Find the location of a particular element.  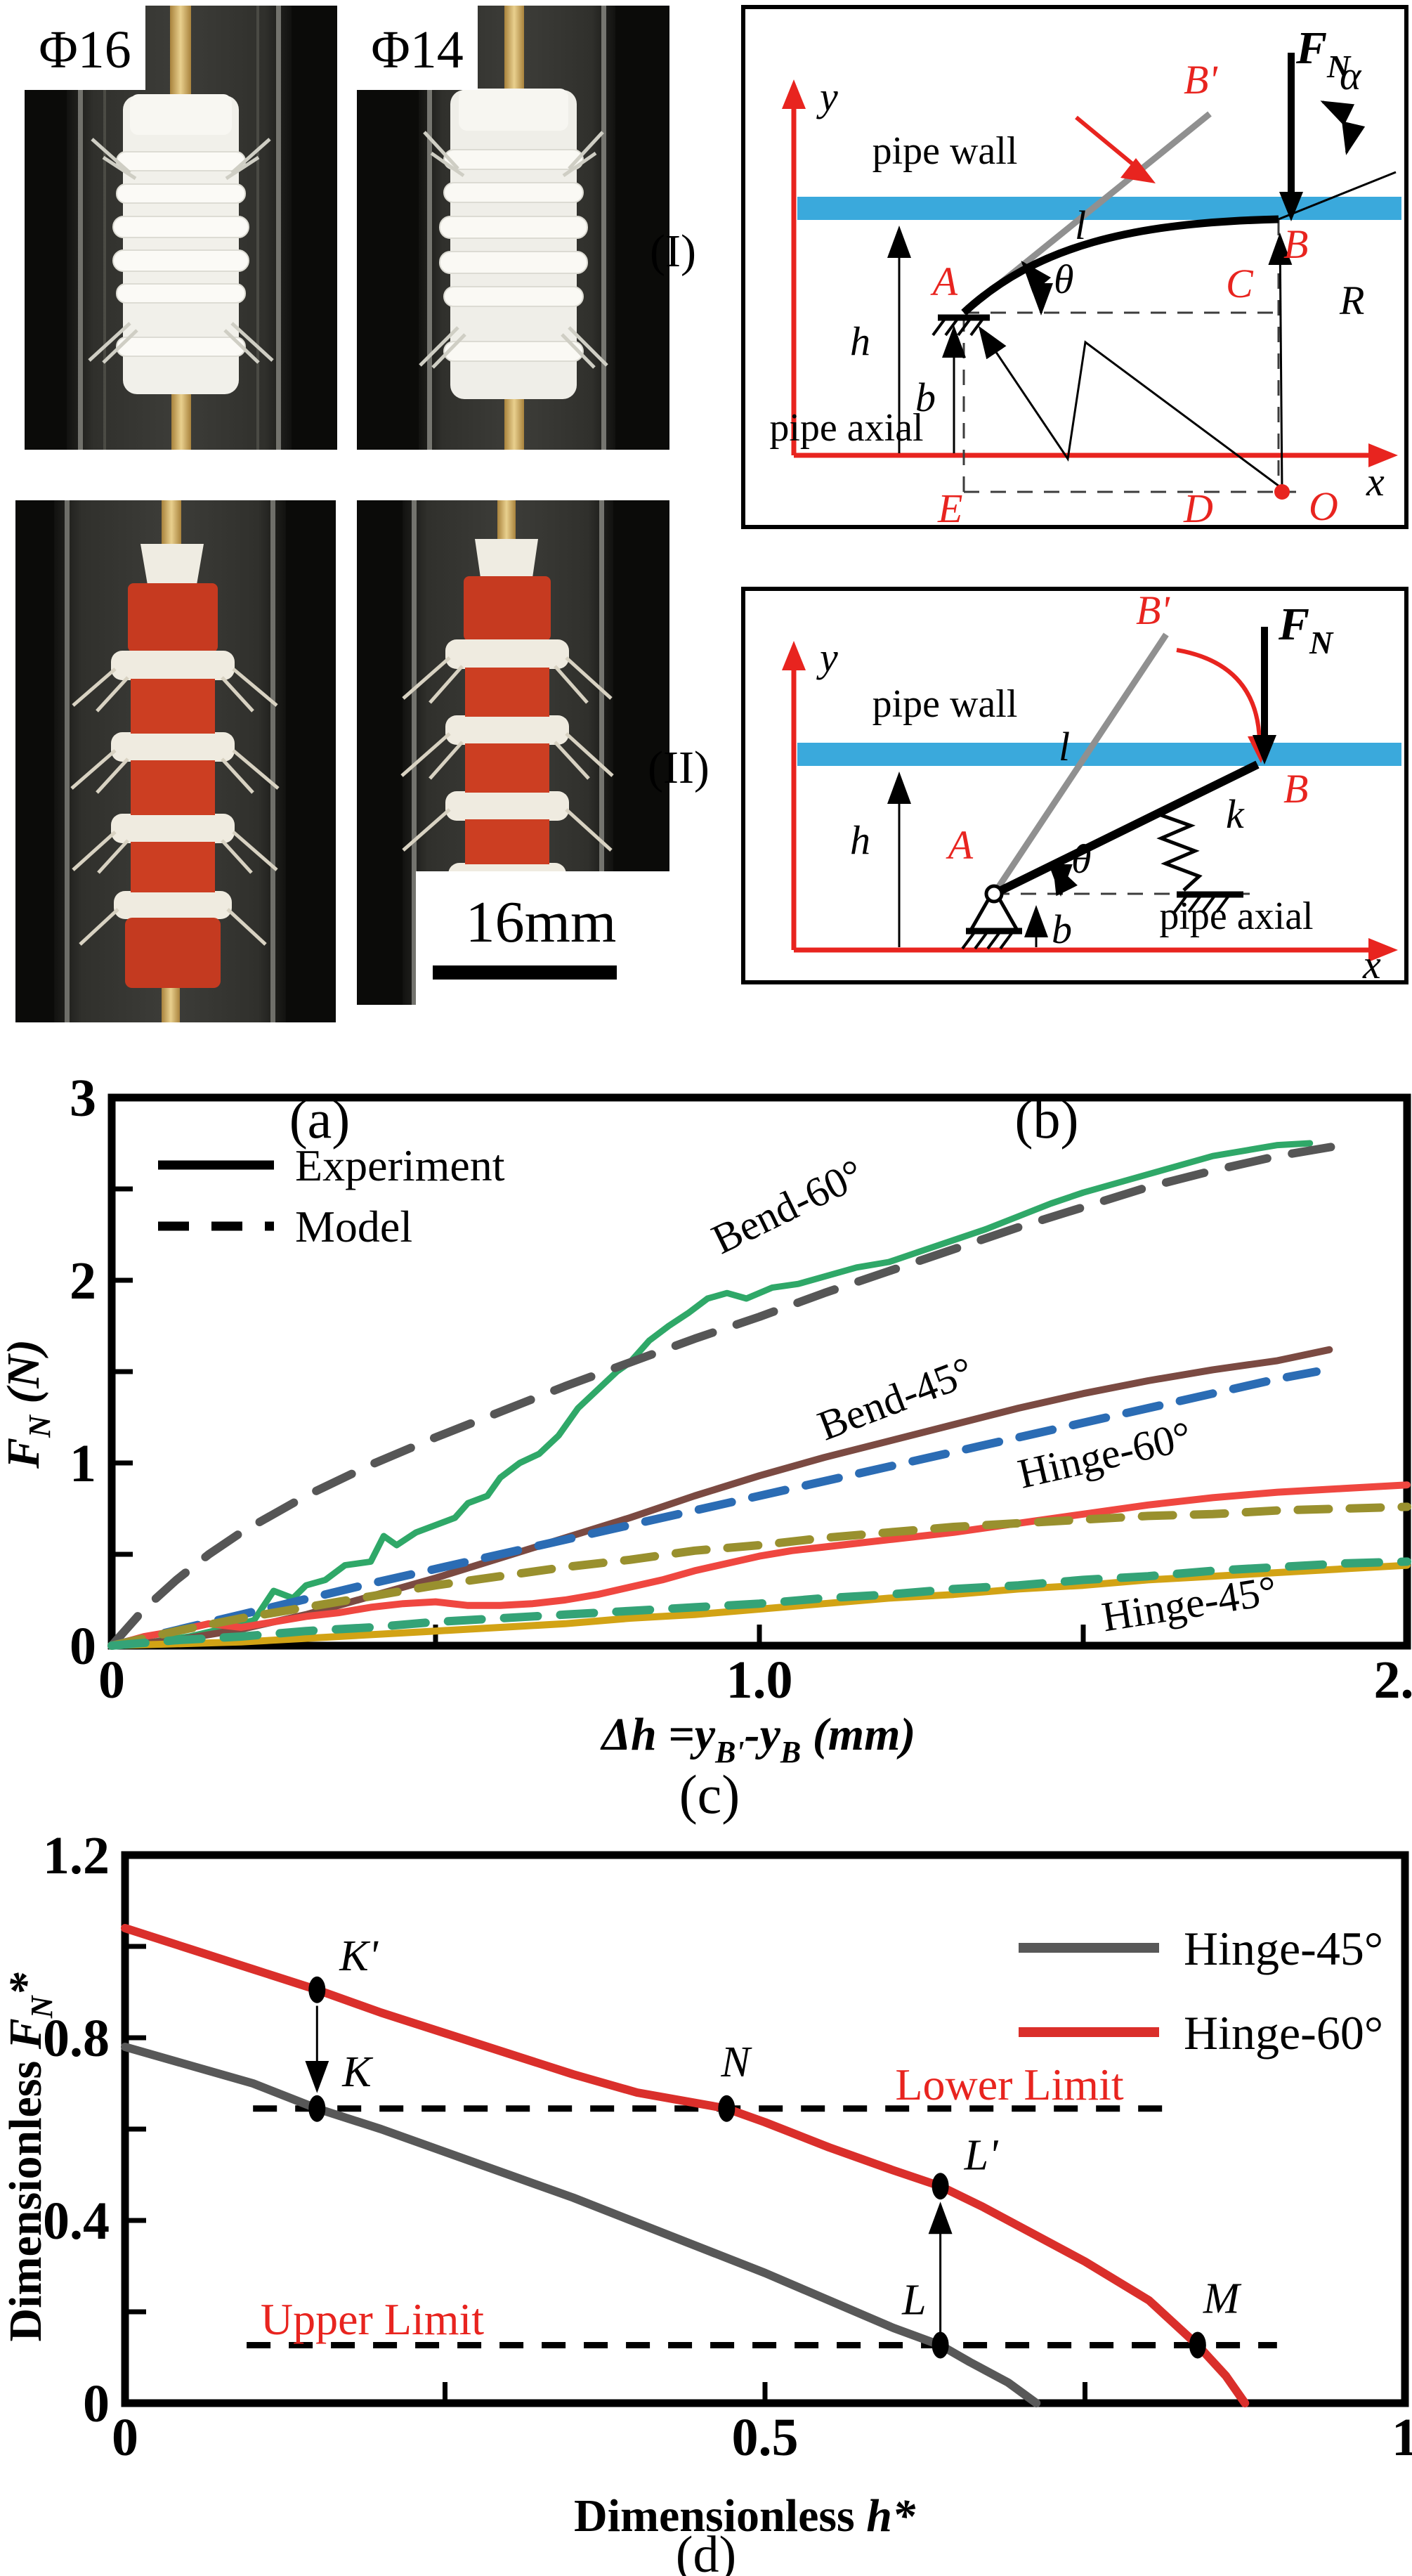

photo-phi16: Φ16 is located at coordinates (181, 228).